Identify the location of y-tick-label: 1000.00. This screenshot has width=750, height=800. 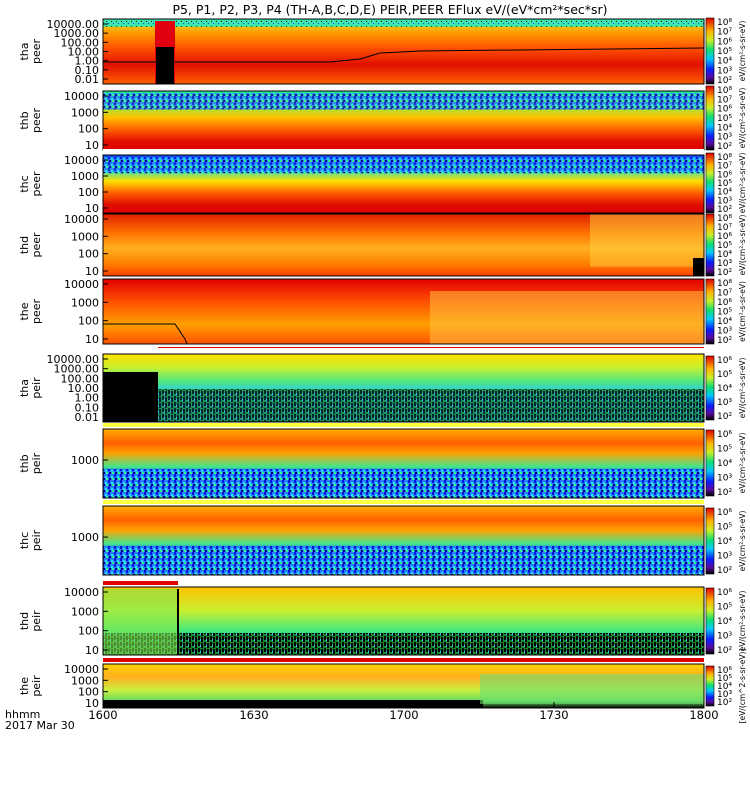
(77, 369).